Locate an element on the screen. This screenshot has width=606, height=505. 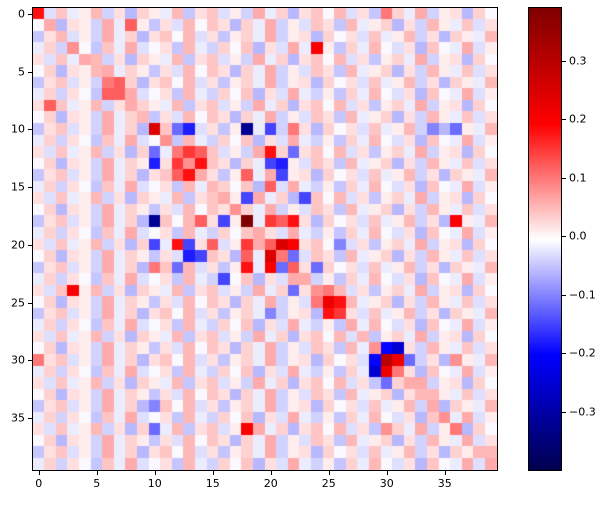
colorbar-tick-label: 0.2 is located at coordinates (578, 119).